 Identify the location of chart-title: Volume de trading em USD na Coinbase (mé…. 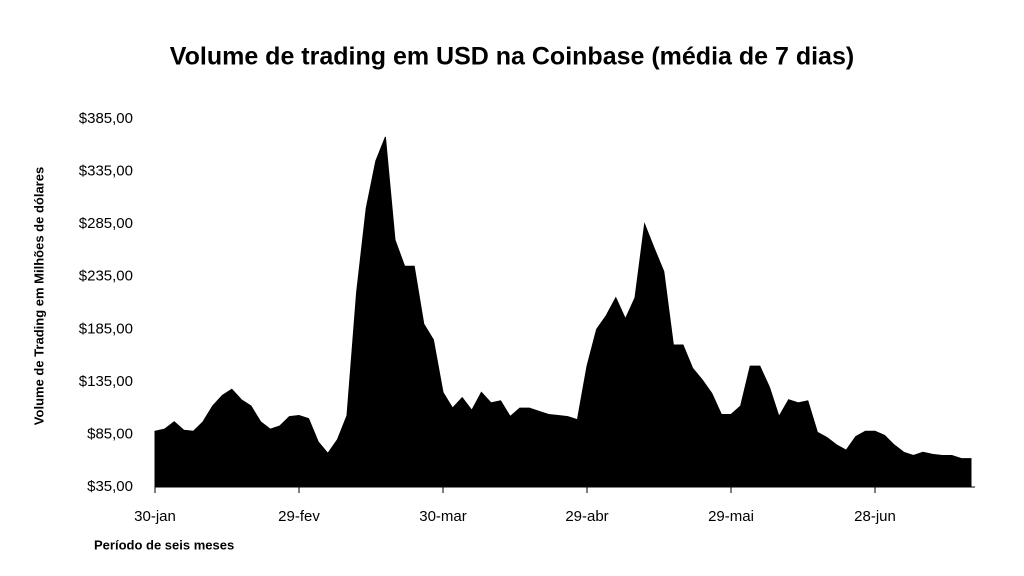
(512, 57).